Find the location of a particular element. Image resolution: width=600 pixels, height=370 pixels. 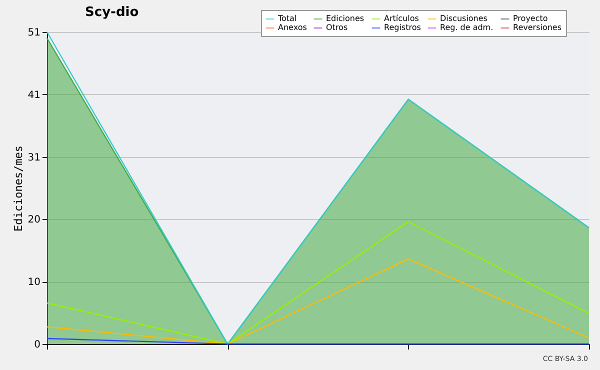

chart-title: Scy-dio is located at coordinates (112, 12).